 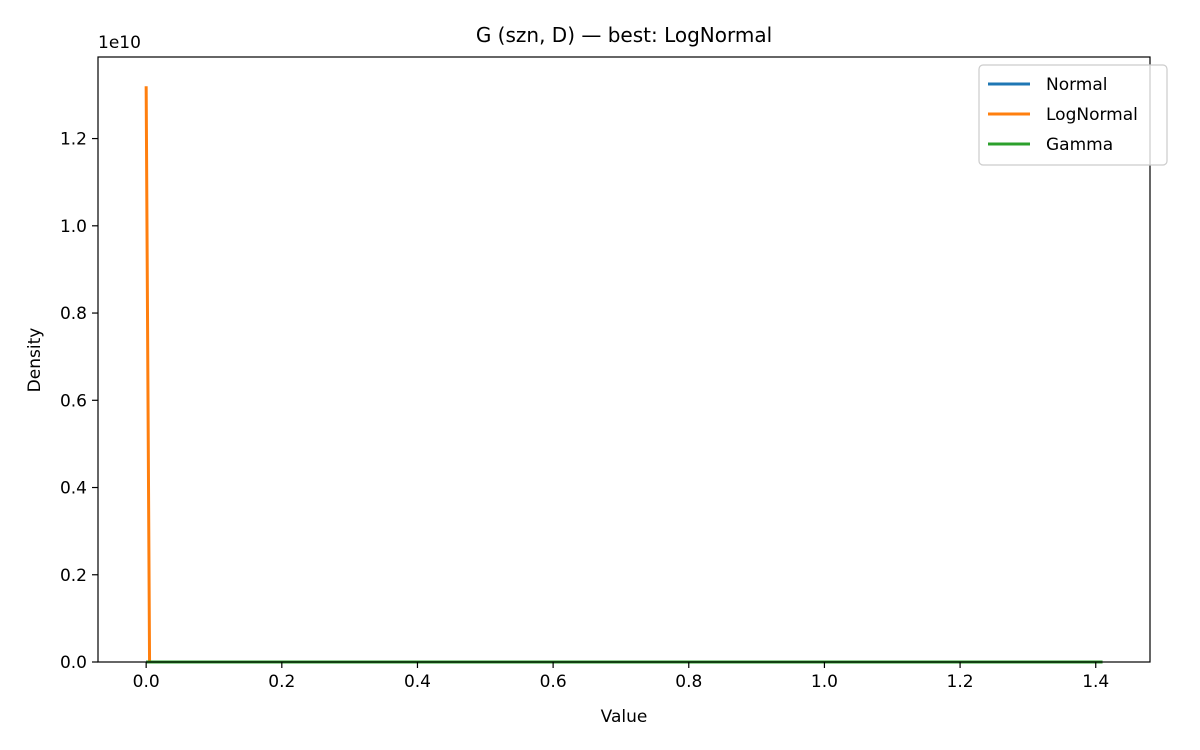 I want to click on x-tick-label: 1.4, so click(x=1095, y=682).